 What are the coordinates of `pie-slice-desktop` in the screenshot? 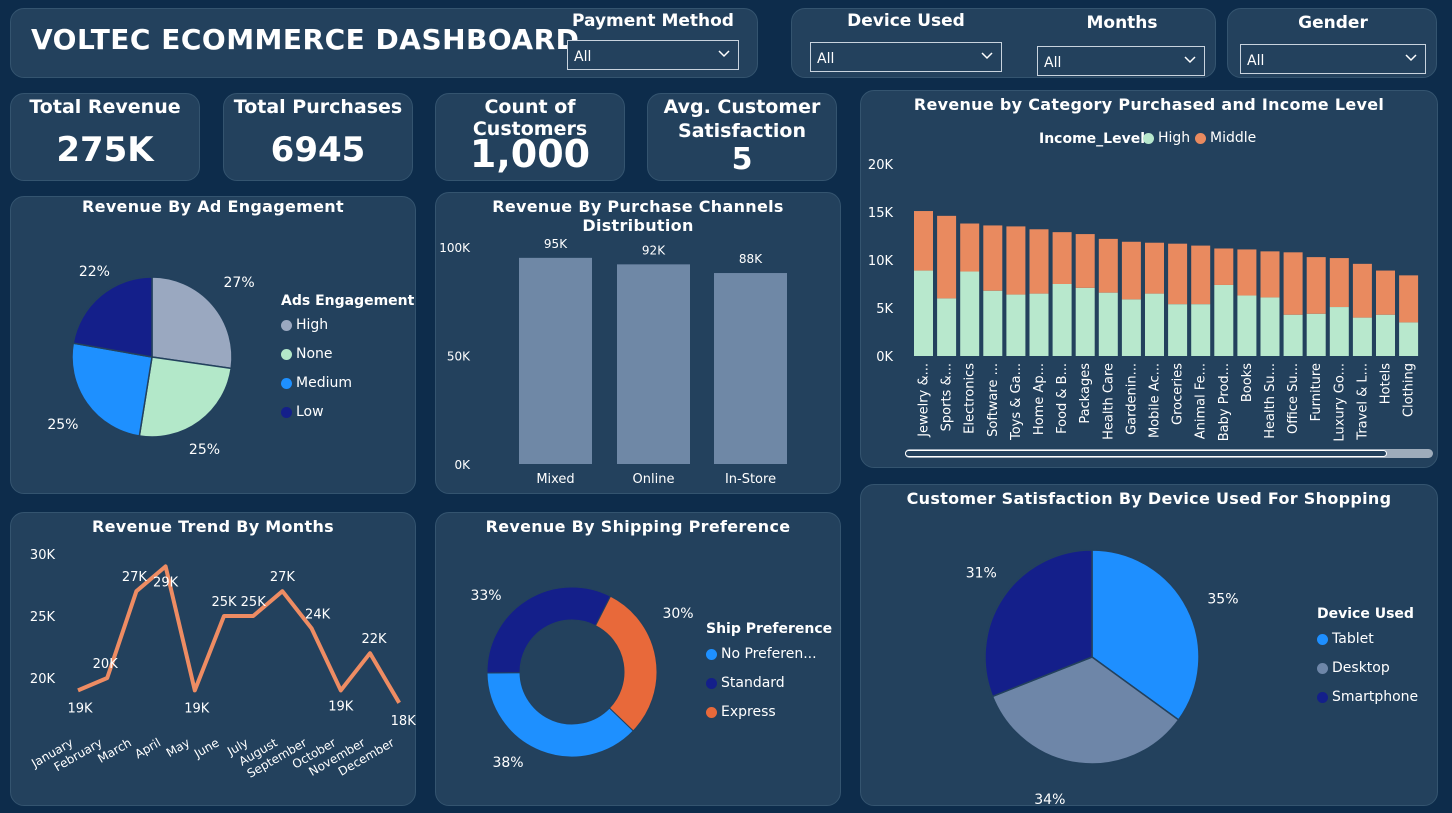 It's located at (1085, 710).